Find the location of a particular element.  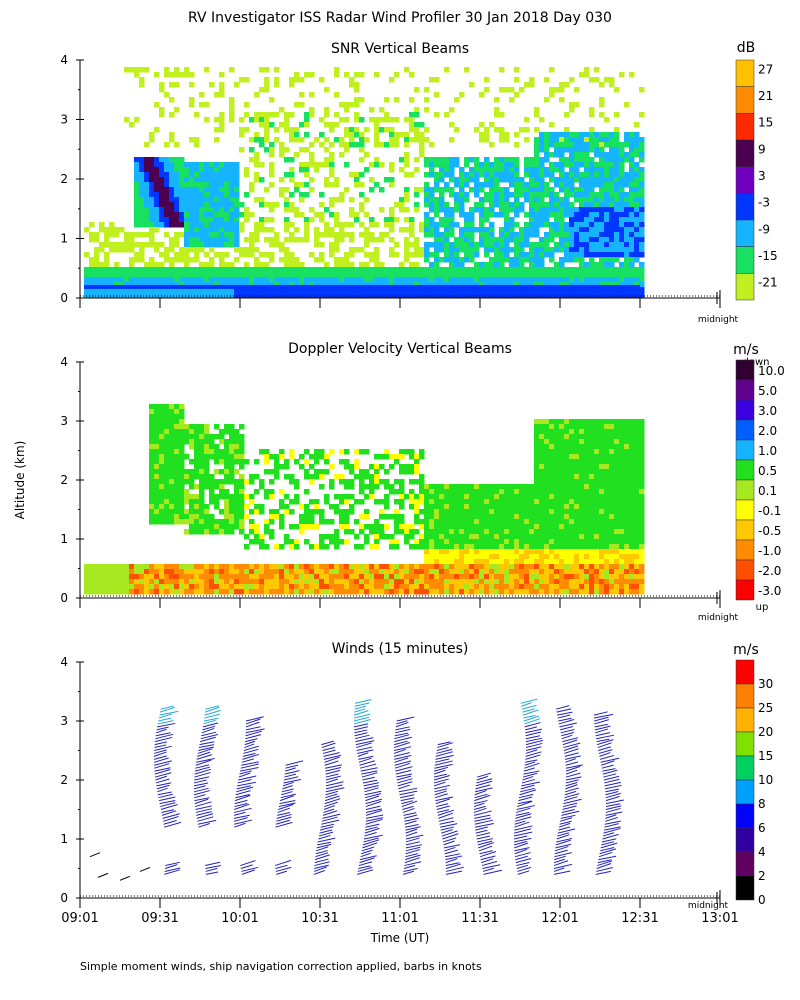

colorbar-label: -15 is located at coordinates (768, 256).